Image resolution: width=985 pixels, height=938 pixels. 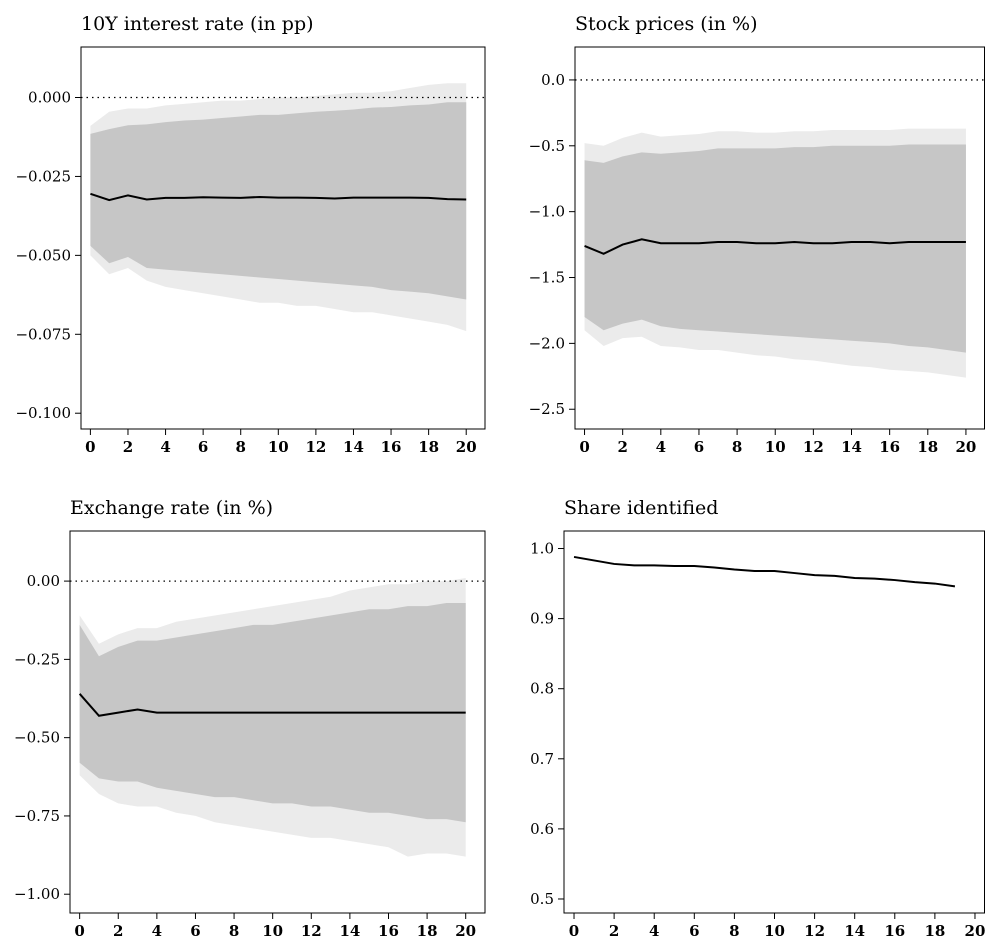 I want to click on y-tick-label: 0.5, so click(x=542, y=899).